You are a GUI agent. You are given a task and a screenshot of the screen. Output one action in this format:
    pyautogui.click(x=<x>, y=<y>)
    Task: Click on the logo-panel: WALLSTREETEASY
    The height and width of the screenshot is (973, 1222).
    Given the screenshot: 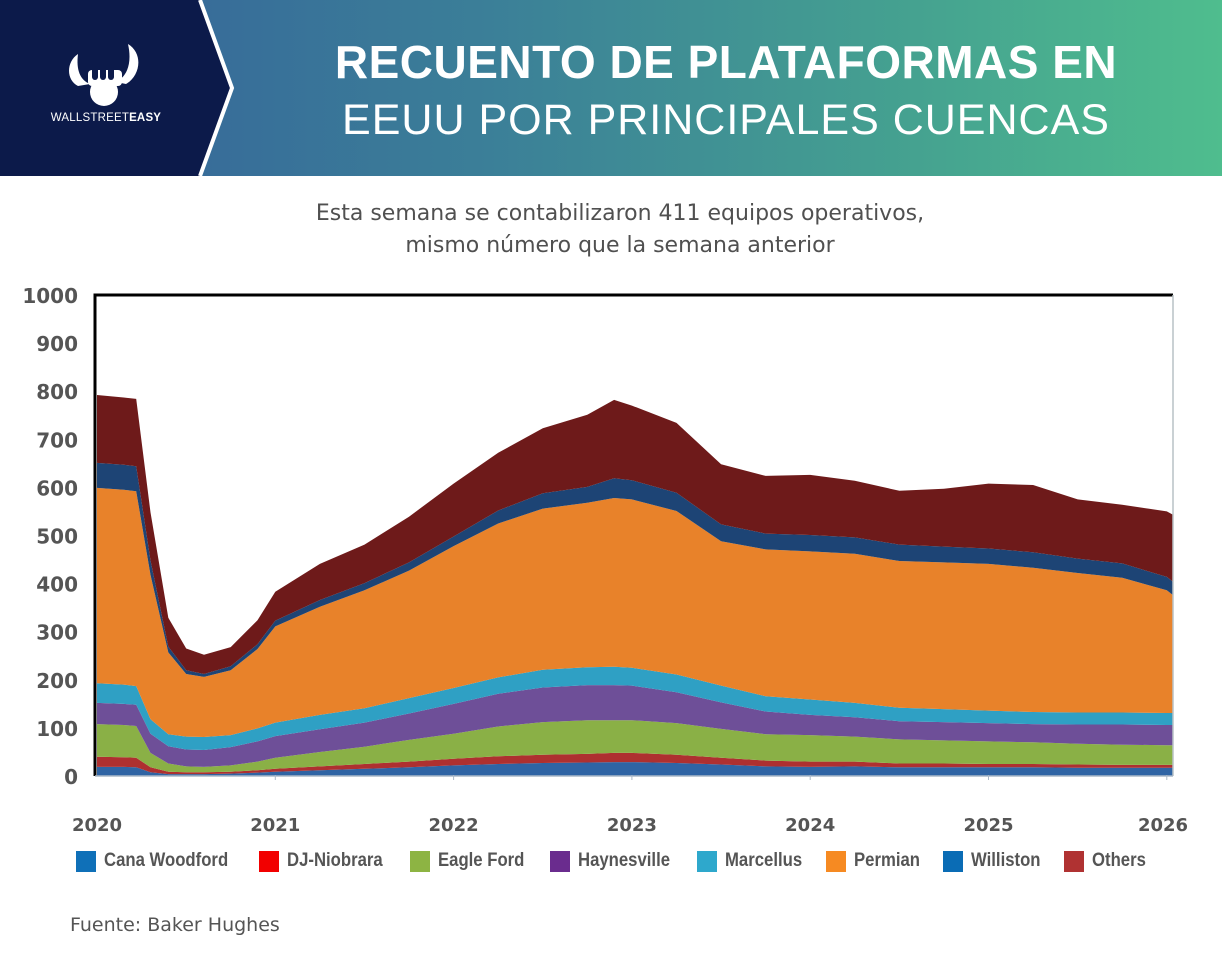 What is the action you would take?
    pyautogui.click(x=120, y=88)
    